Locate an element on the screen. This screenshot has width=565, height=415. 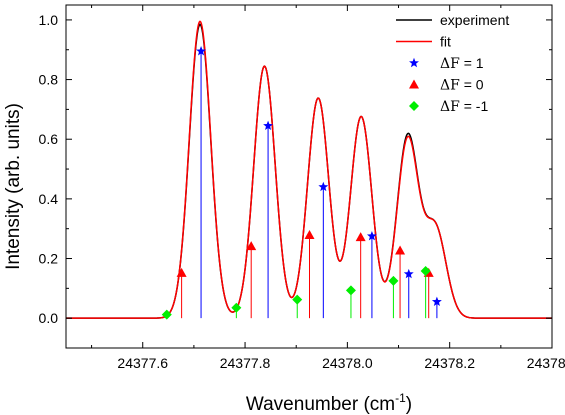
y-tick-label: 0.4 is located at coordinates (49, 199).